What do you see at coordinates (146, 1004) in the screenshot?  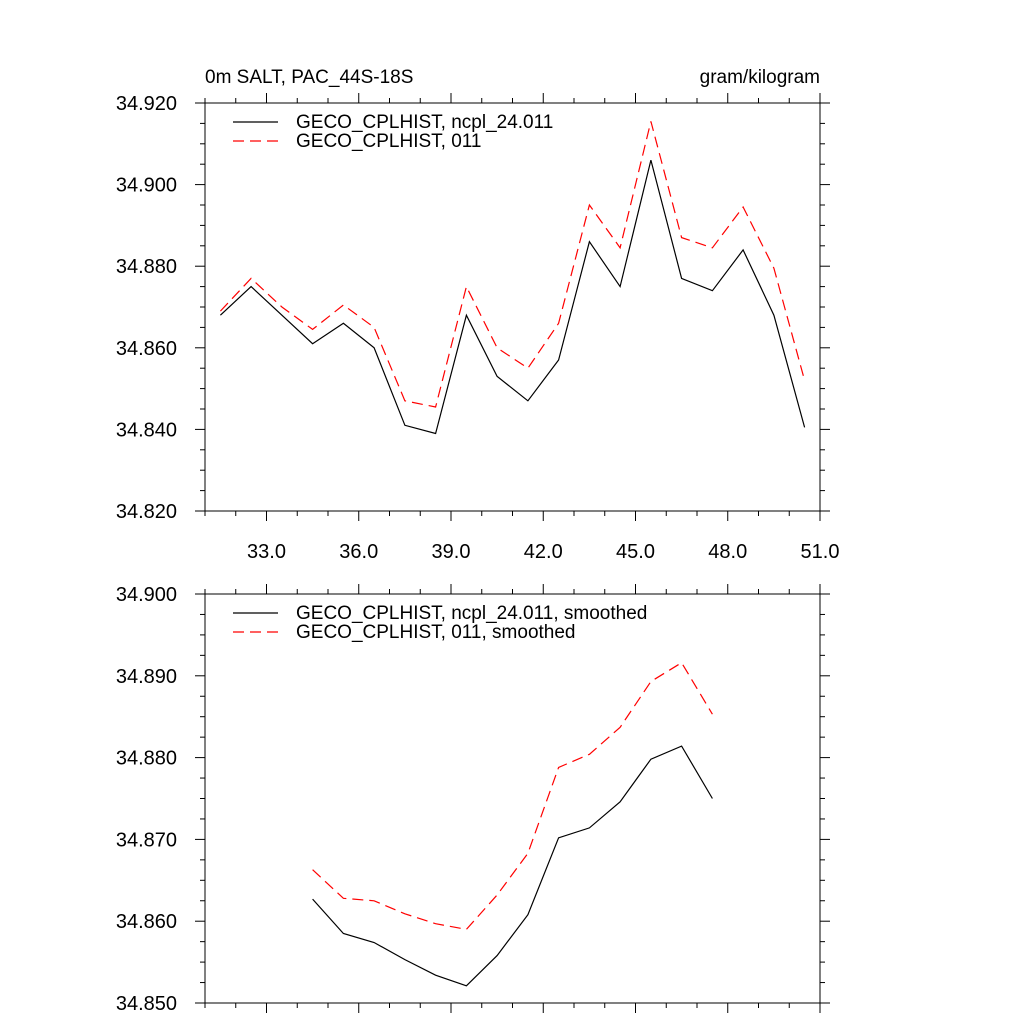 I see `y-tick-label: 34.850` at bounding box center [146, 1004].